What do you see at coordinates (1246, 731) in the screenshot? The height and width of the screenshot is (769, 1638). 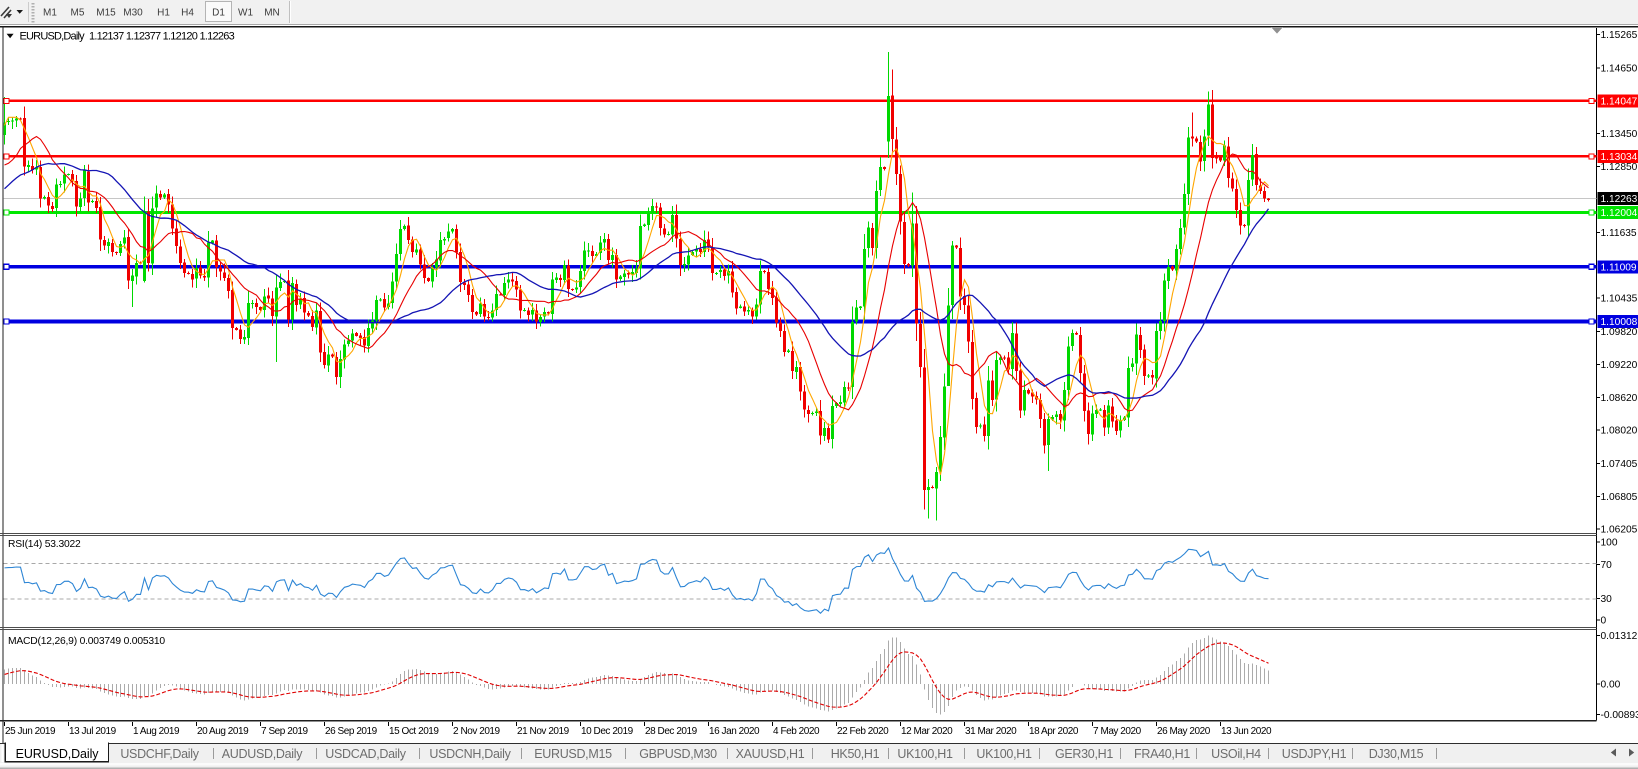 I see `svg-text: 13 Jun 2020` at bounding box center [1246, 731].